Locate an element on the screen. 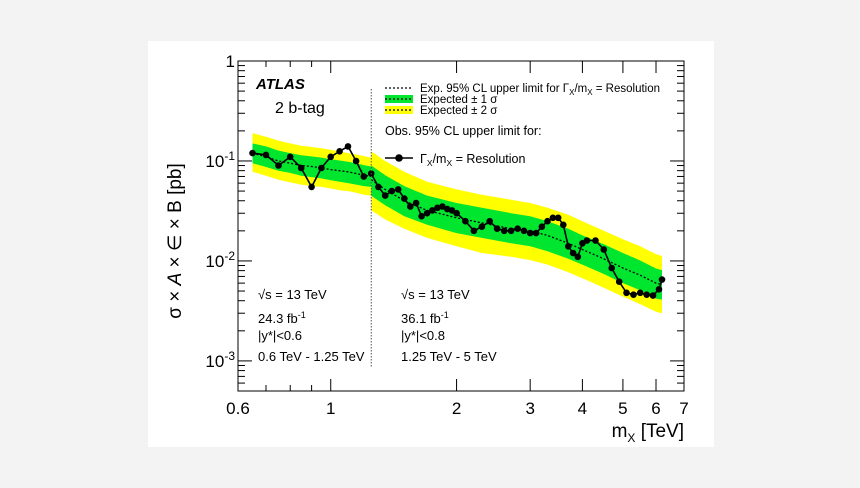 The height and width of the screenshot is (488, 860). expected-line-low is located at coordinates (312, 165).